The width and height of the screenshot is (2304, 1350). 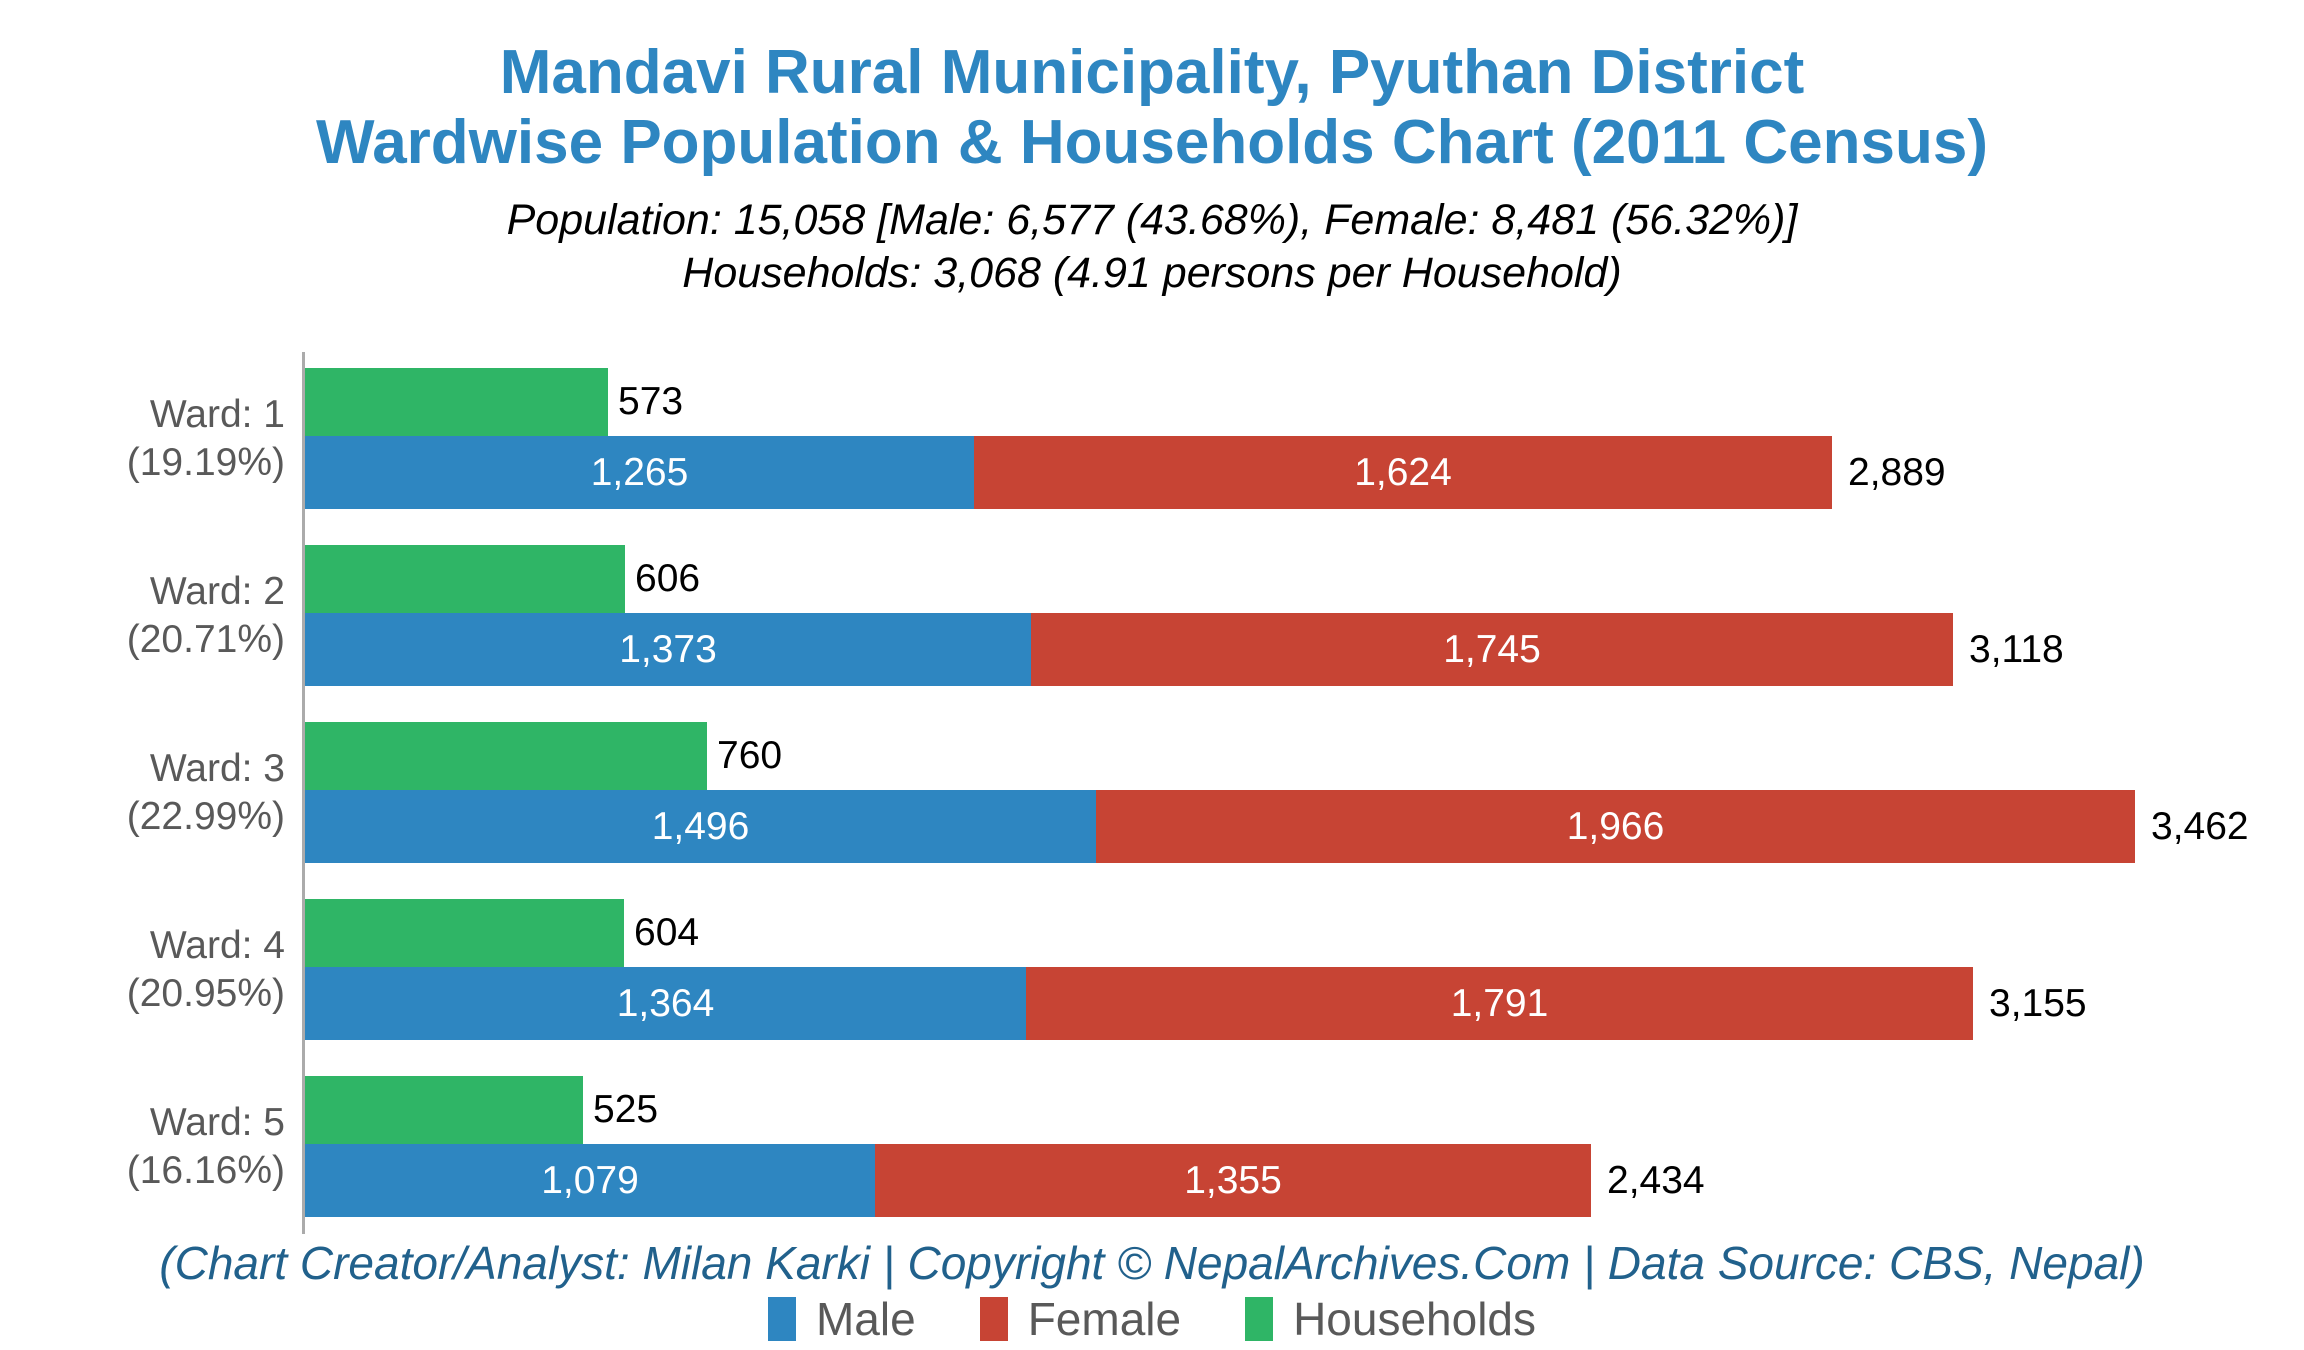 What do you see at coordinates (626, 1109) in the screenshot?
I see `households-value-label: 525` at bounding box center [626, 1109].